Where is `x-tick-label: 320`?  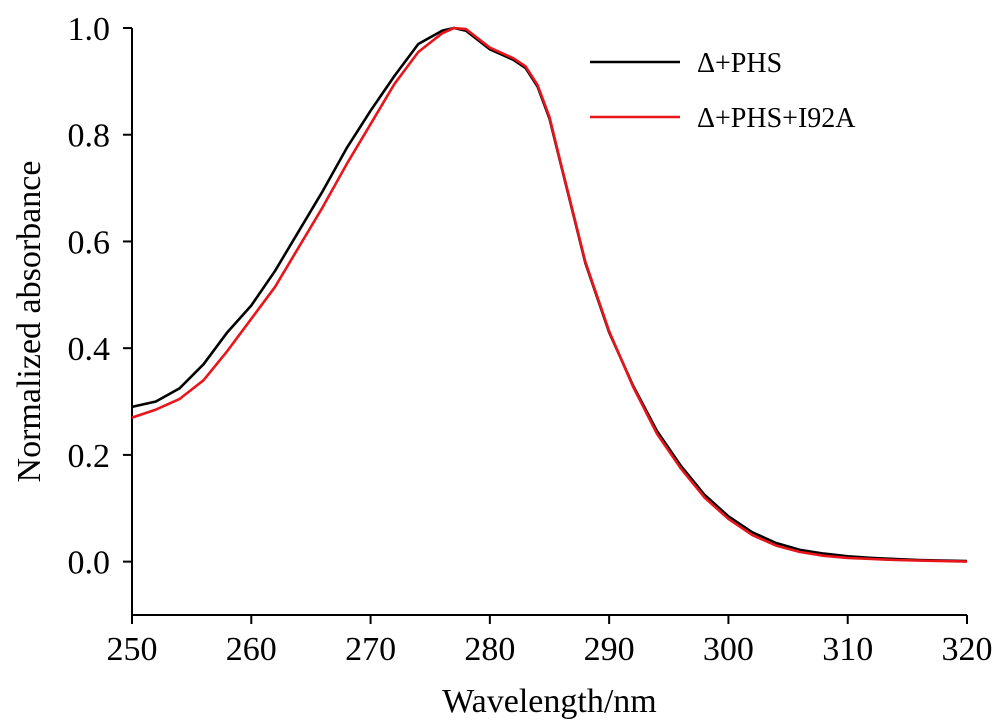
x-tick-label: 320 is located at coordinates (967, 649).